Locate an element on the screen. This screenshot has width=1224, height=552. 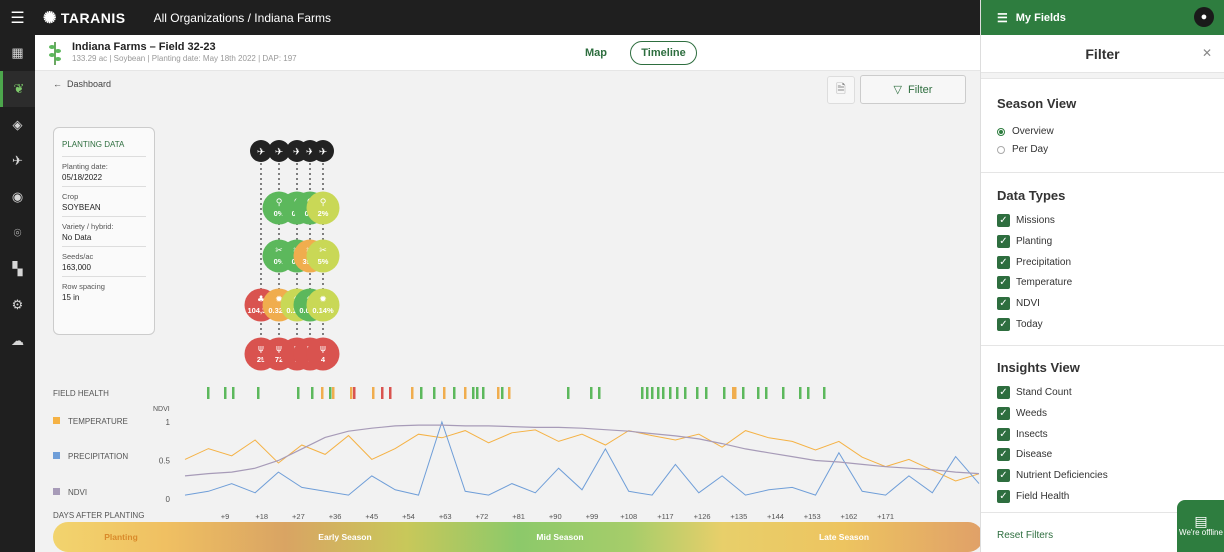
taranis-logo: ✺ TARANIS is located at coordinates (84, 18).